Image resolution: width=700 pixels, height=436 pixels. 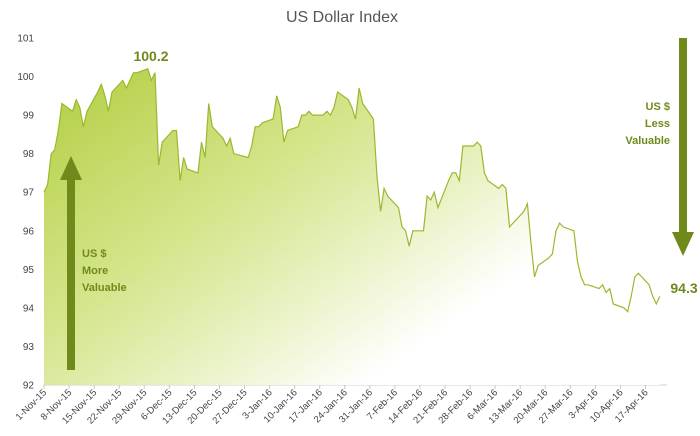 What do you see at coordinates (29, 386) in the screenshot?
I see `y-tick-label: 92` at bounding box center [29, 386].